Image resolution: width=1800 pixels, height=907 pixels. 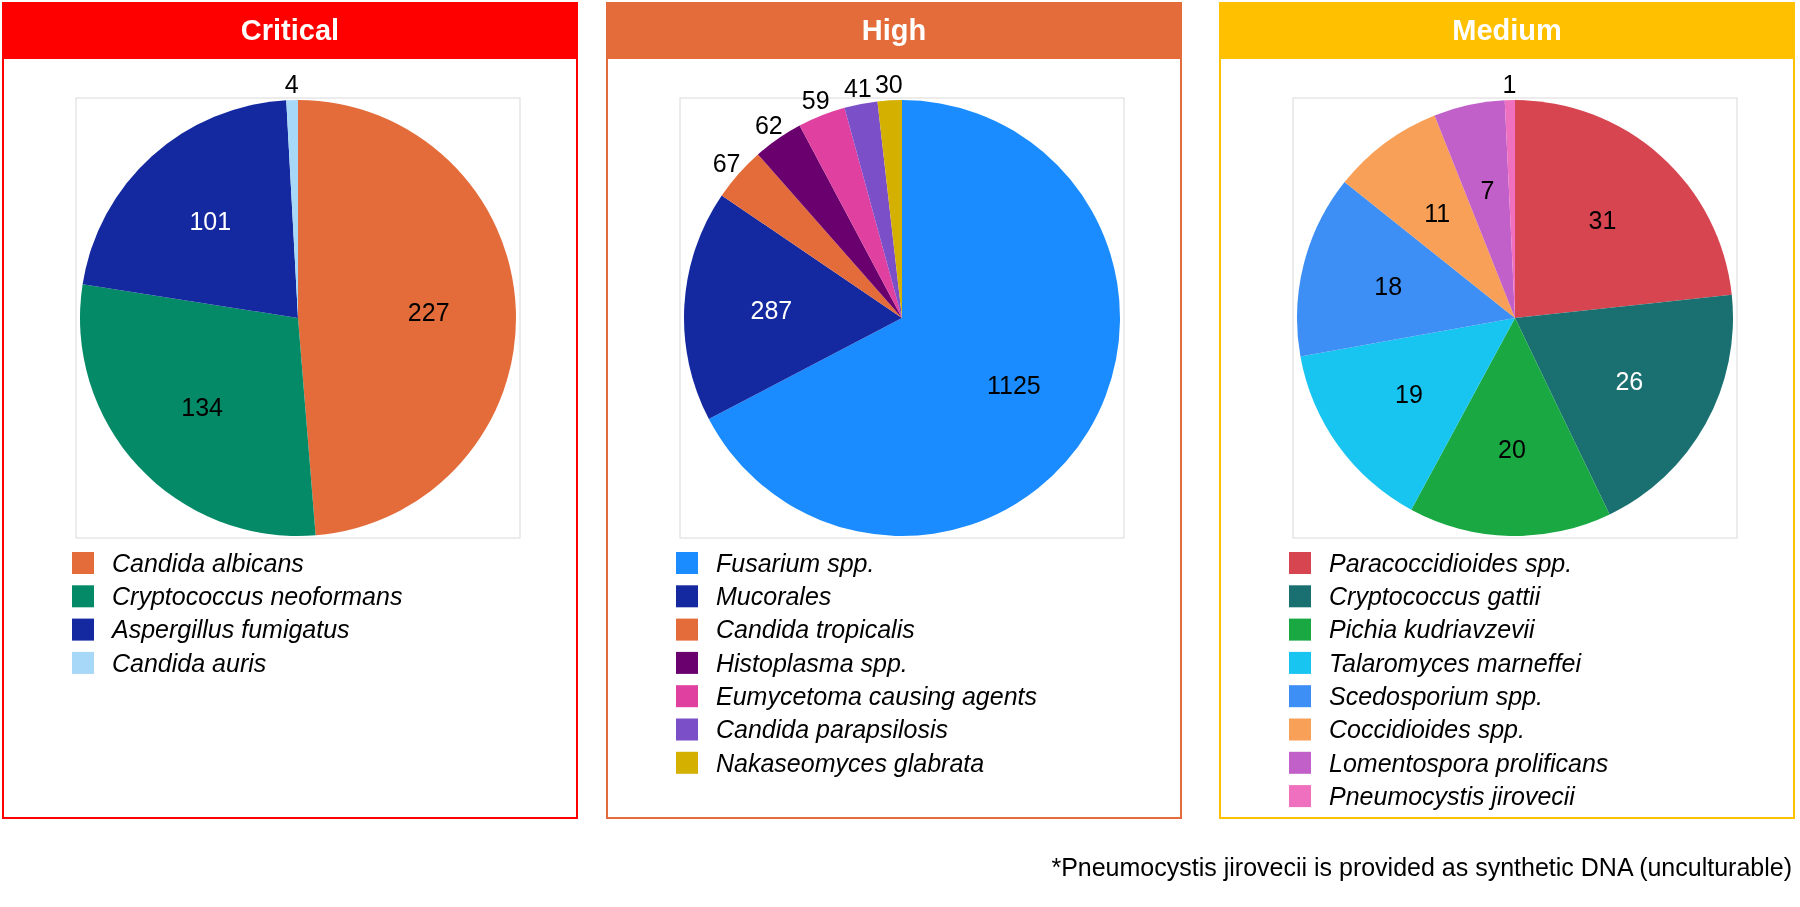 I want to click on chart-title: High, so click(x=894, y=30).